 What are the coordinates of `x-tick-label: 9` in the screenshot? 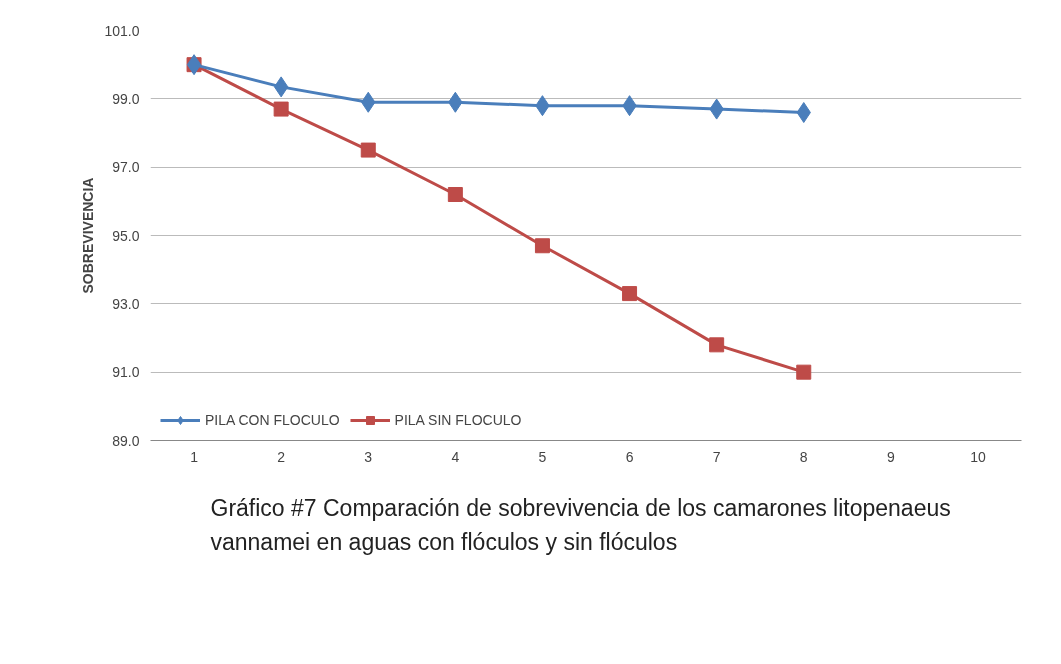 It's located at (890, 456).